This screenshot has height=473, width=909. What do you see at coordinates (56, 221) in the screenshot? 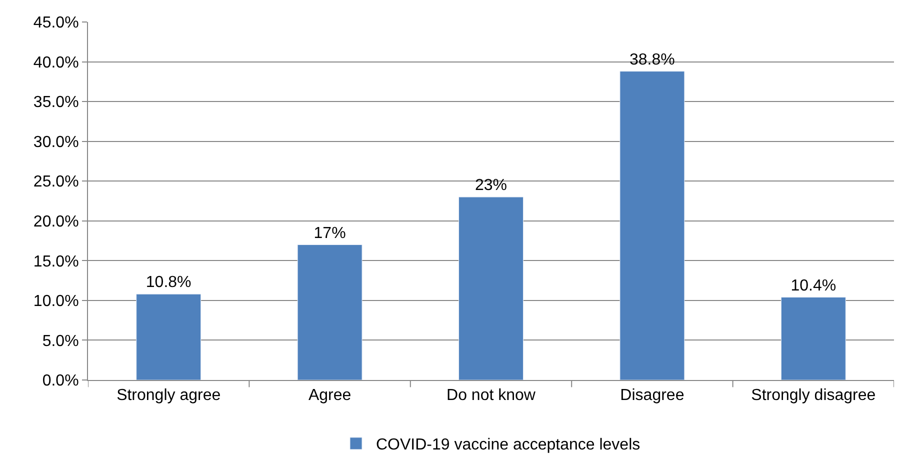
I see `y-tick-label: 20.0%` at bounding box center [56, 221].